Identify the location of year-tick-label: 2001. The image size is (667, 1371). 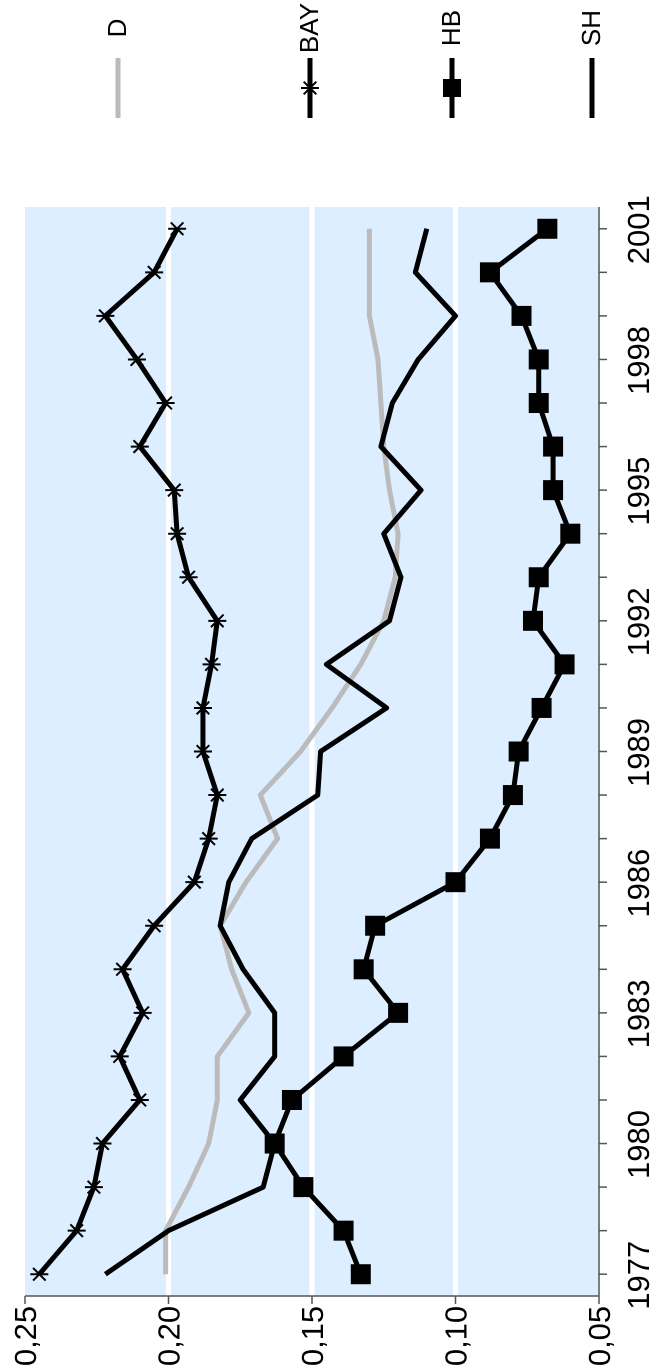
(638, 229).